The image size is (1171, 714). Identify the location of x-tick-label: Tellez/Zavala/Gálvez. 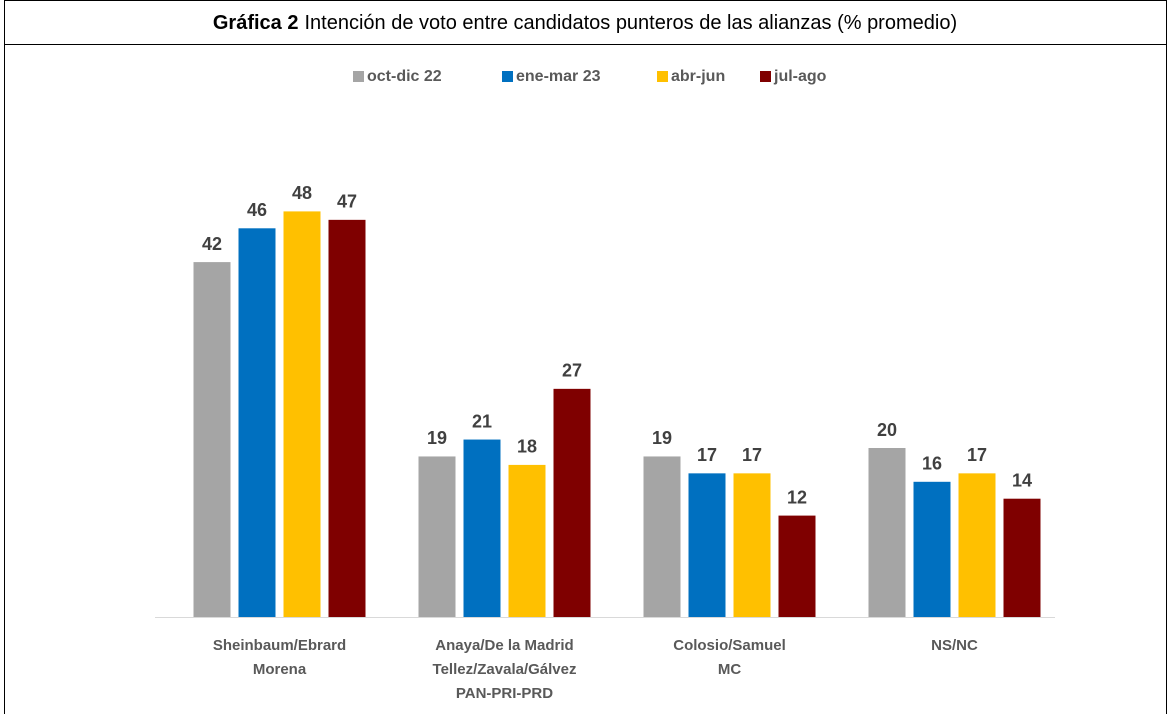
(505, 669).